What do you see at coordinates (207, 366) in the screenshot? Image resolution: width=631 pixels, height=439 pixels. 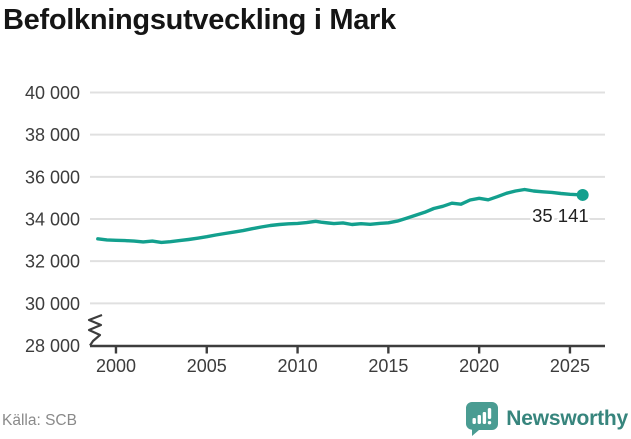 I see `x-tick-label: 2005` at bounding box center [207, 366].